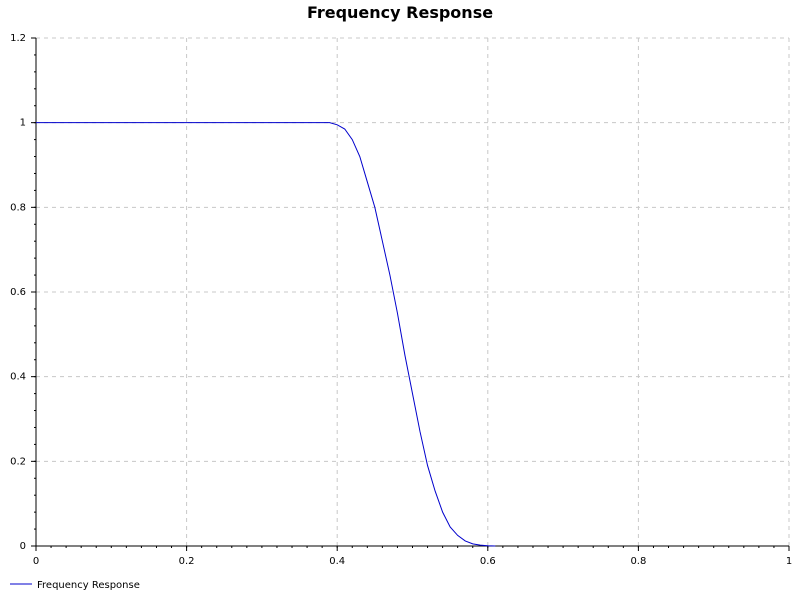  I want to click on legend: Frequency Response, so click(75, 585).